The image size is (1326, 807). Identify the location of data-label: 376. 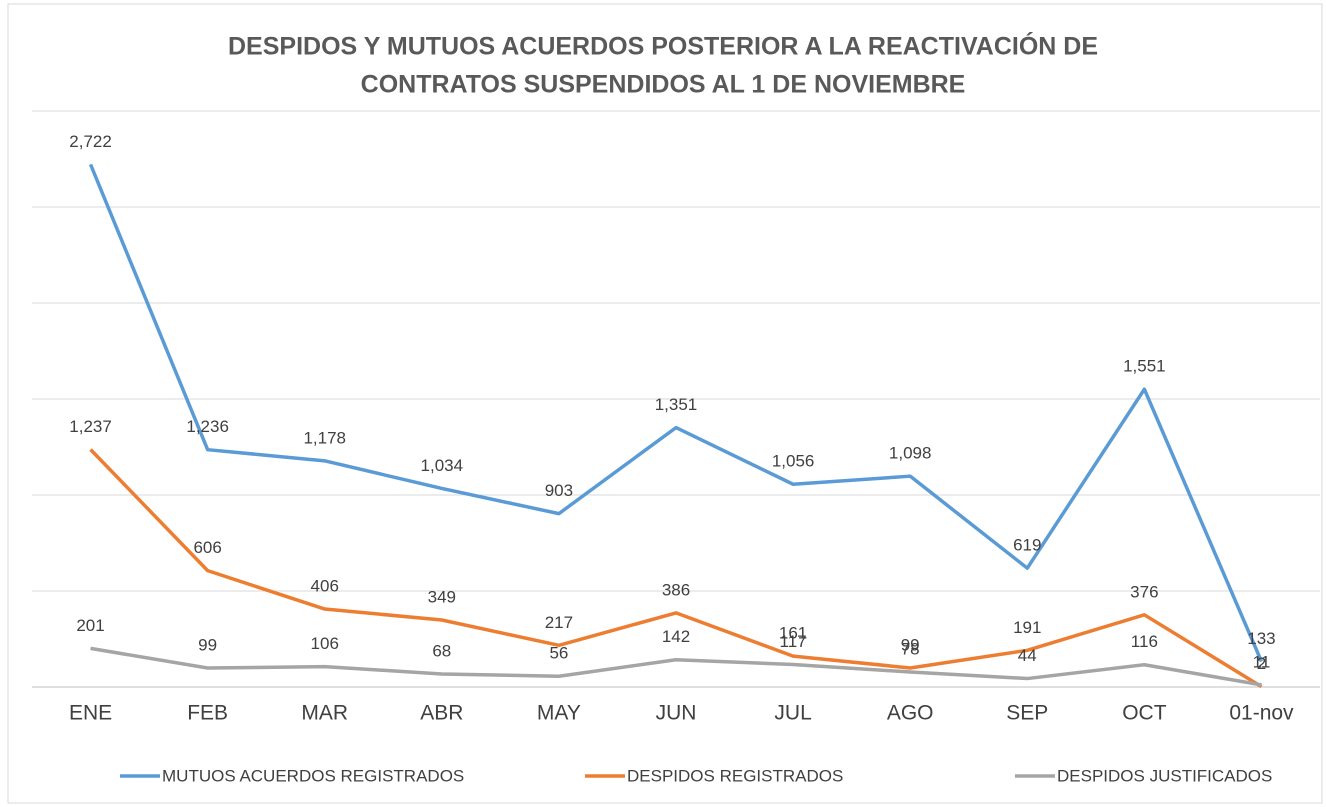
(1144, 591).